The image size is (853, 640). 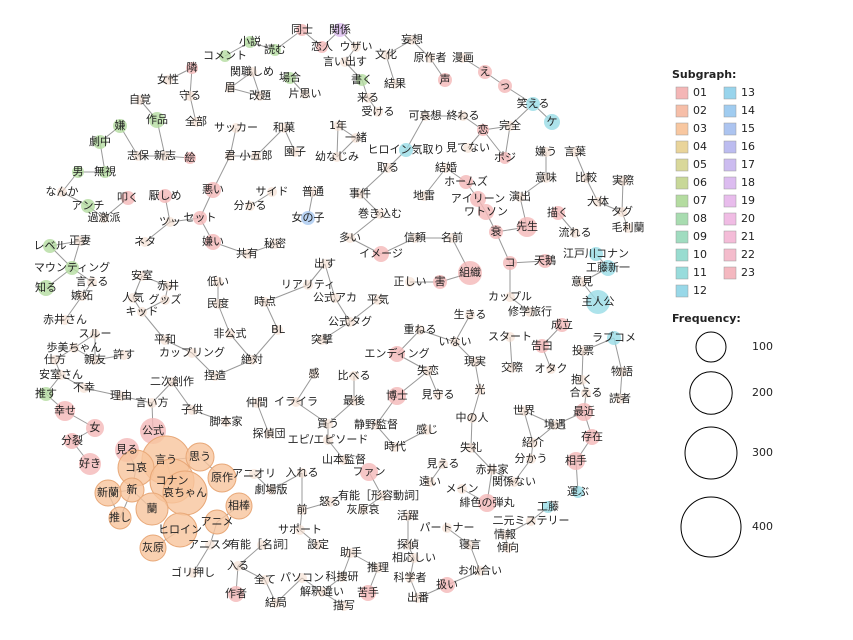 What do you see at coordinates (446, 167) in the screenshot?
I see `node-label: 結婚` at bounding box center [446, 167].